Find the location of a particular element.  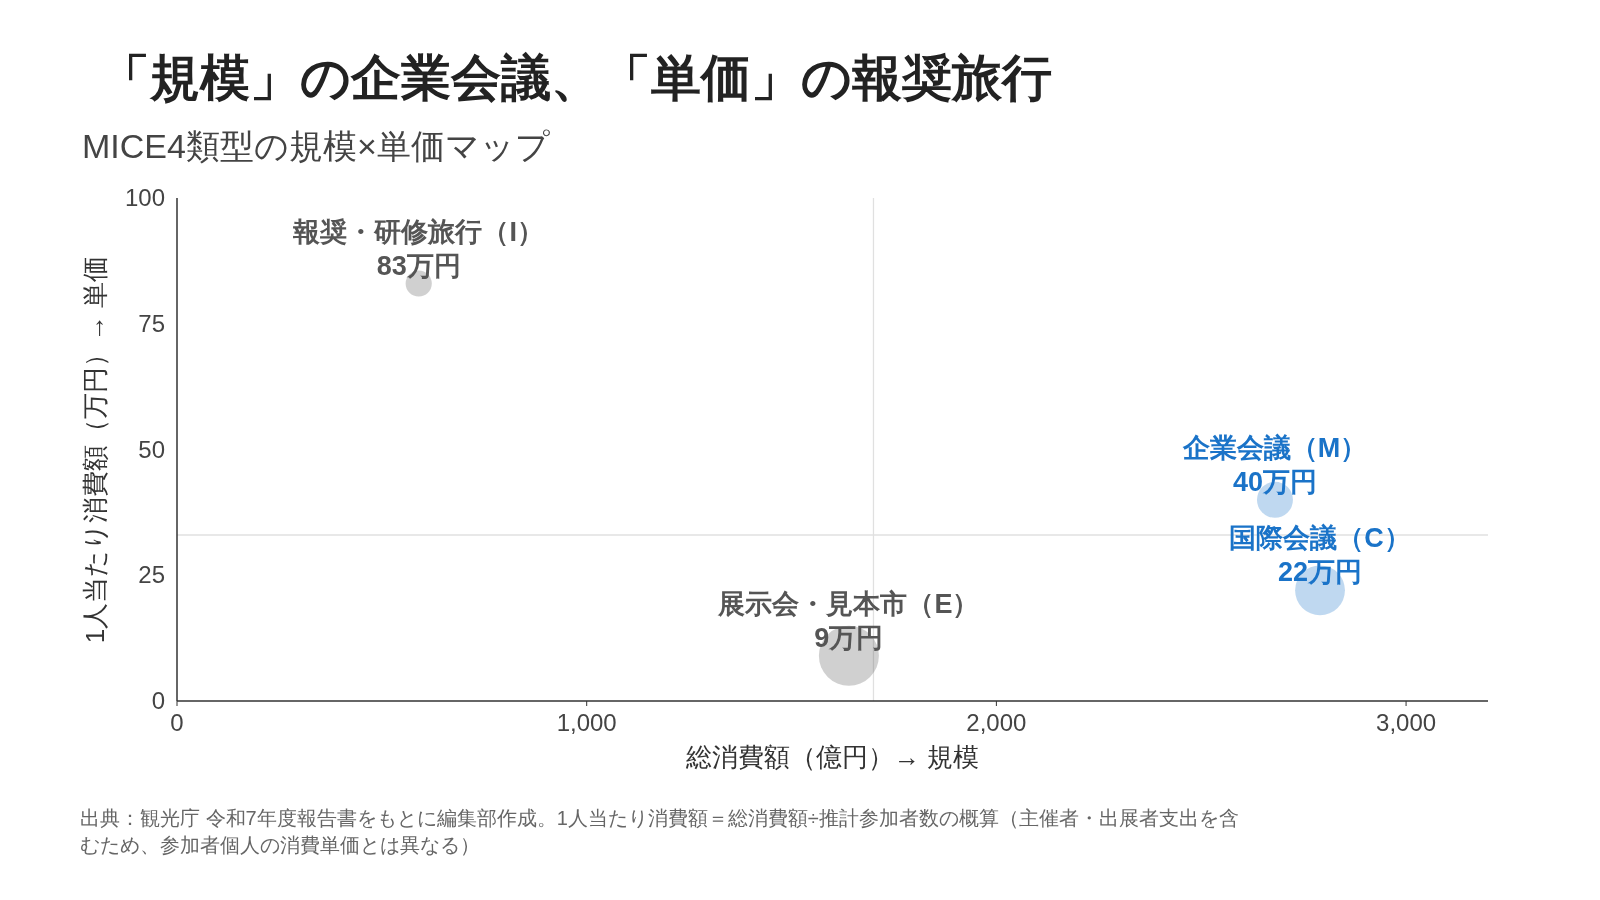

y-tick-label: 75 is located at coordinates (151, 323).